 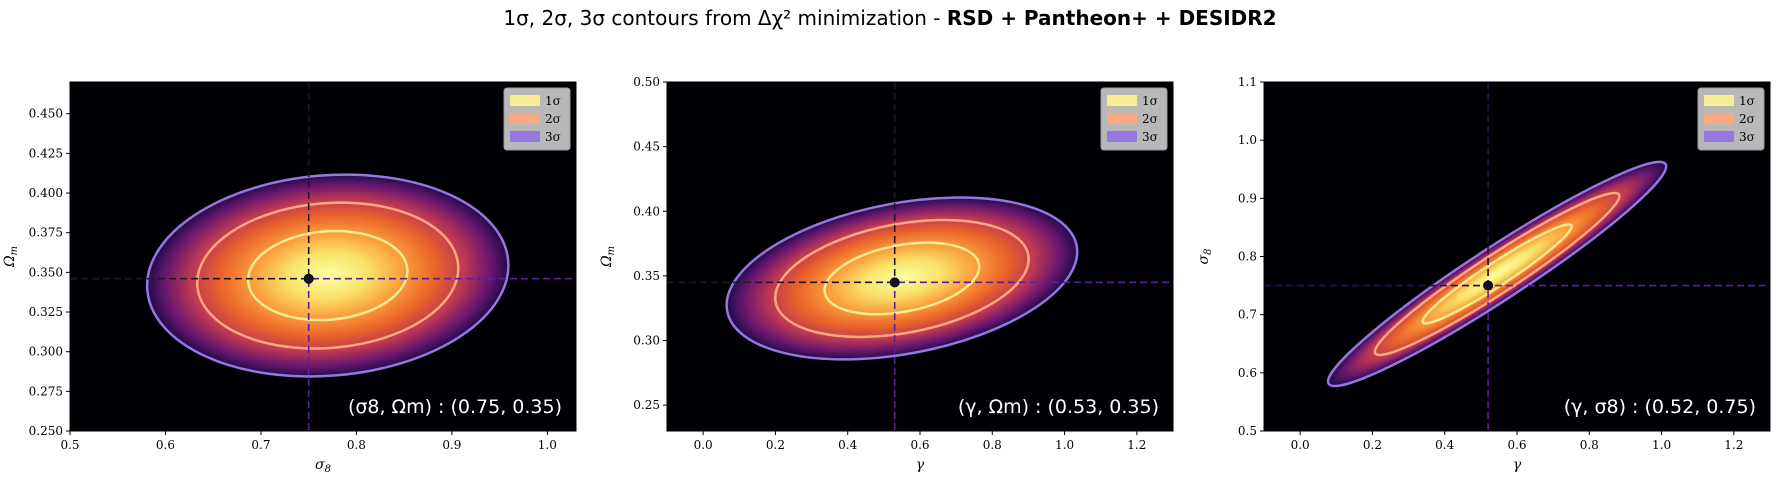 What do you see at coordinates (646, 276) in the screenshot?
I see `y-tick-label: 0.35` at bounding box center [646, 276].